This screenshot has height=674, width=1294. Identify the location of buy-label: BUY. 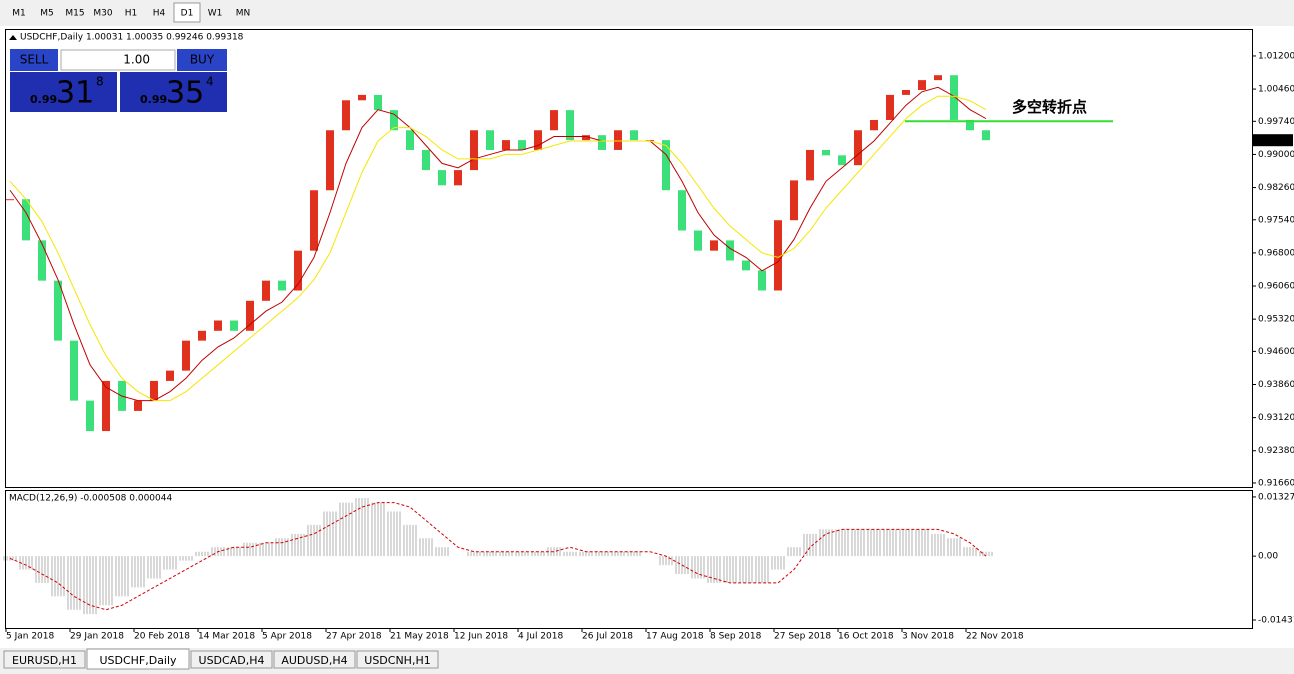
(202, 60).